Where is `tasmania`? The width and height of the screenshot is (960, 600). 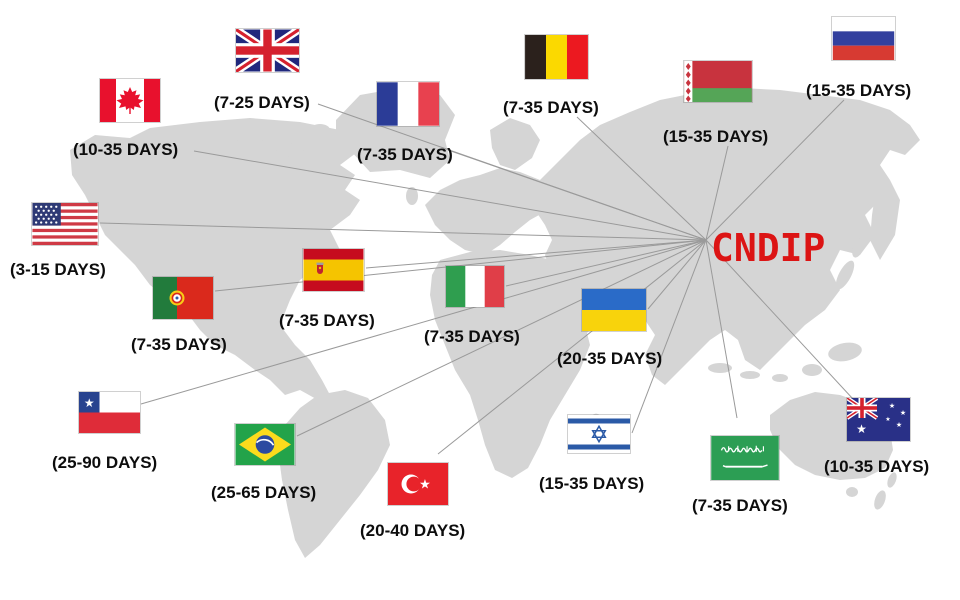 tasmania is located at coordinates (852, 492).